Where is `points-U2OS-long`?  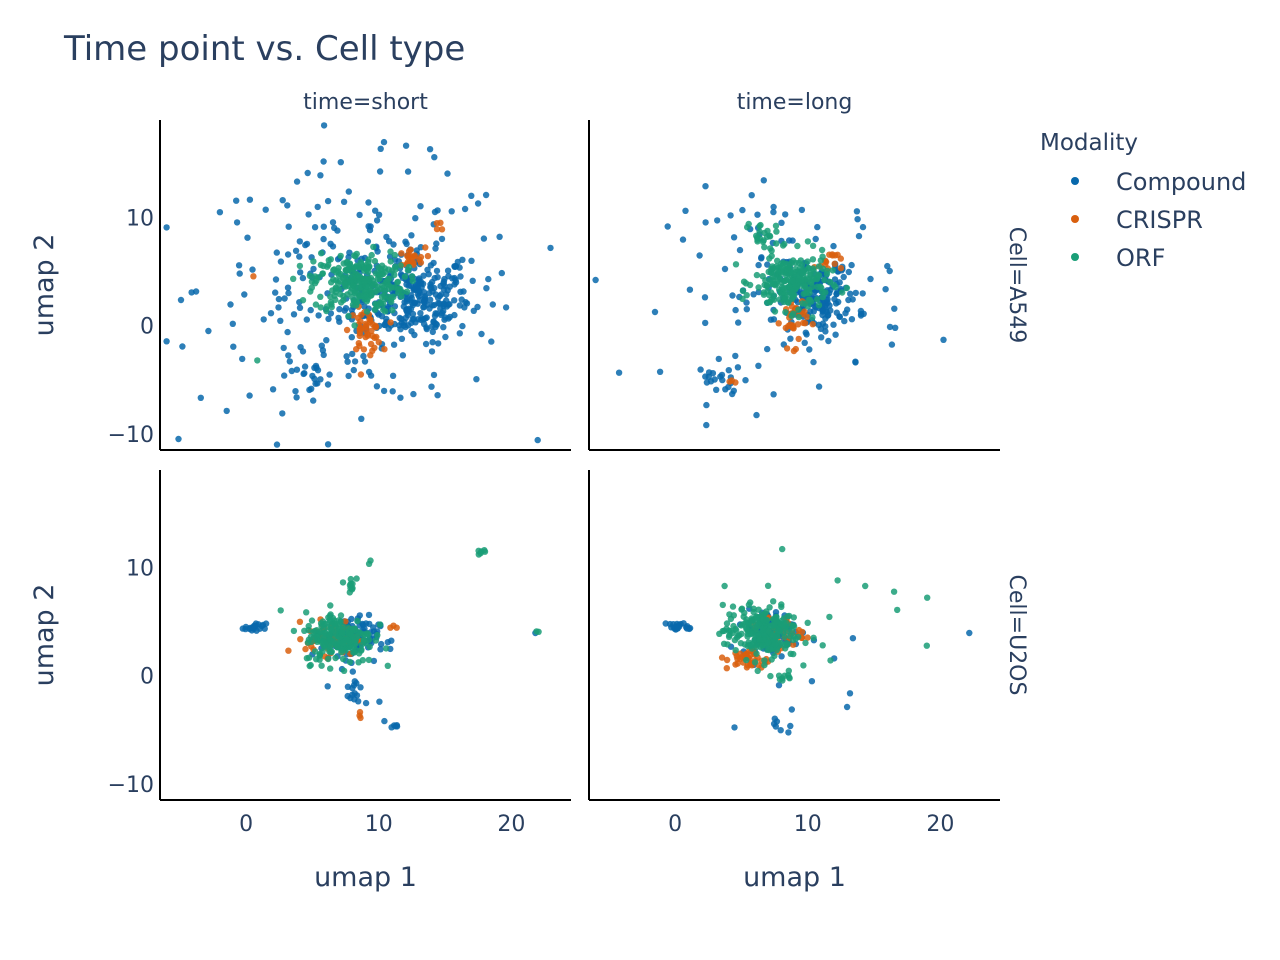 points-U2OS-long is located at coordinates (817, 640).